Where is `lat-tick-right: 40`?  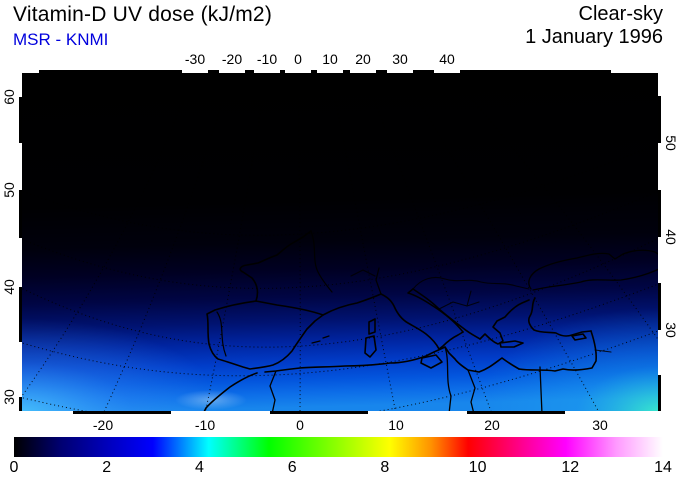
lat-tick-right: 40 is located at coordinates (670, 237).